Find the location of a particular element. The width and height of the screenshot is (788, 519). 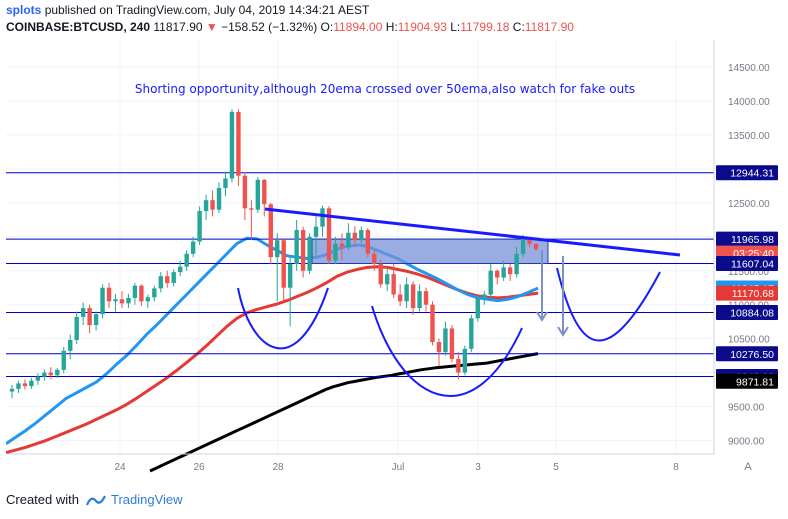

tradingview-logo-icon is located at coordinates (95, 499).